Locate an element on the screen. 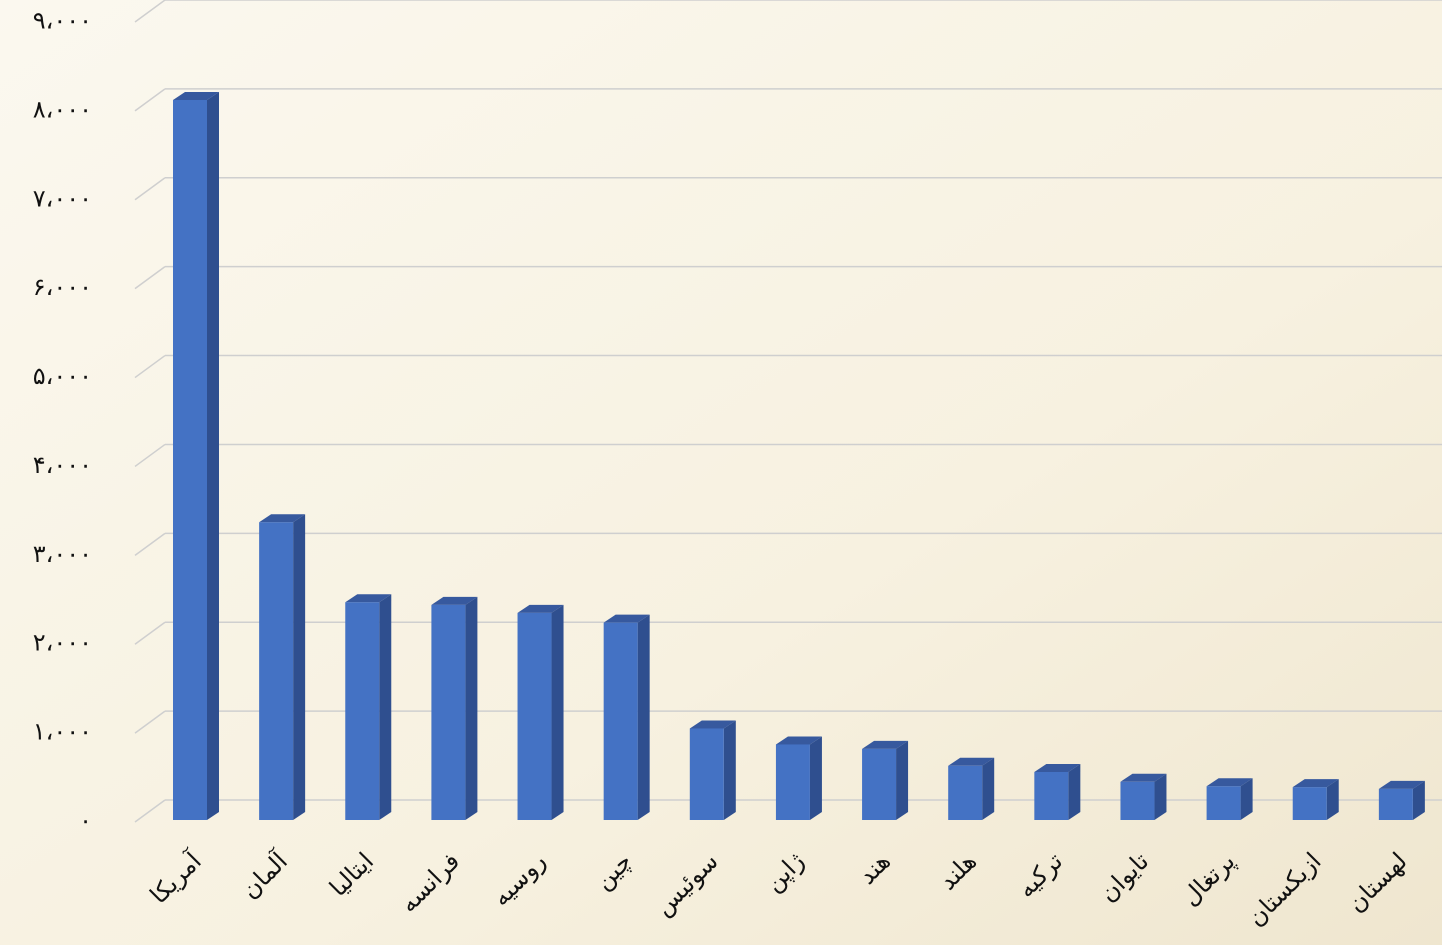 The width and height of the screenshot is (1442, 945). y-tick-label: ۲،۰۰۰ is located at coordinates (62, 643).